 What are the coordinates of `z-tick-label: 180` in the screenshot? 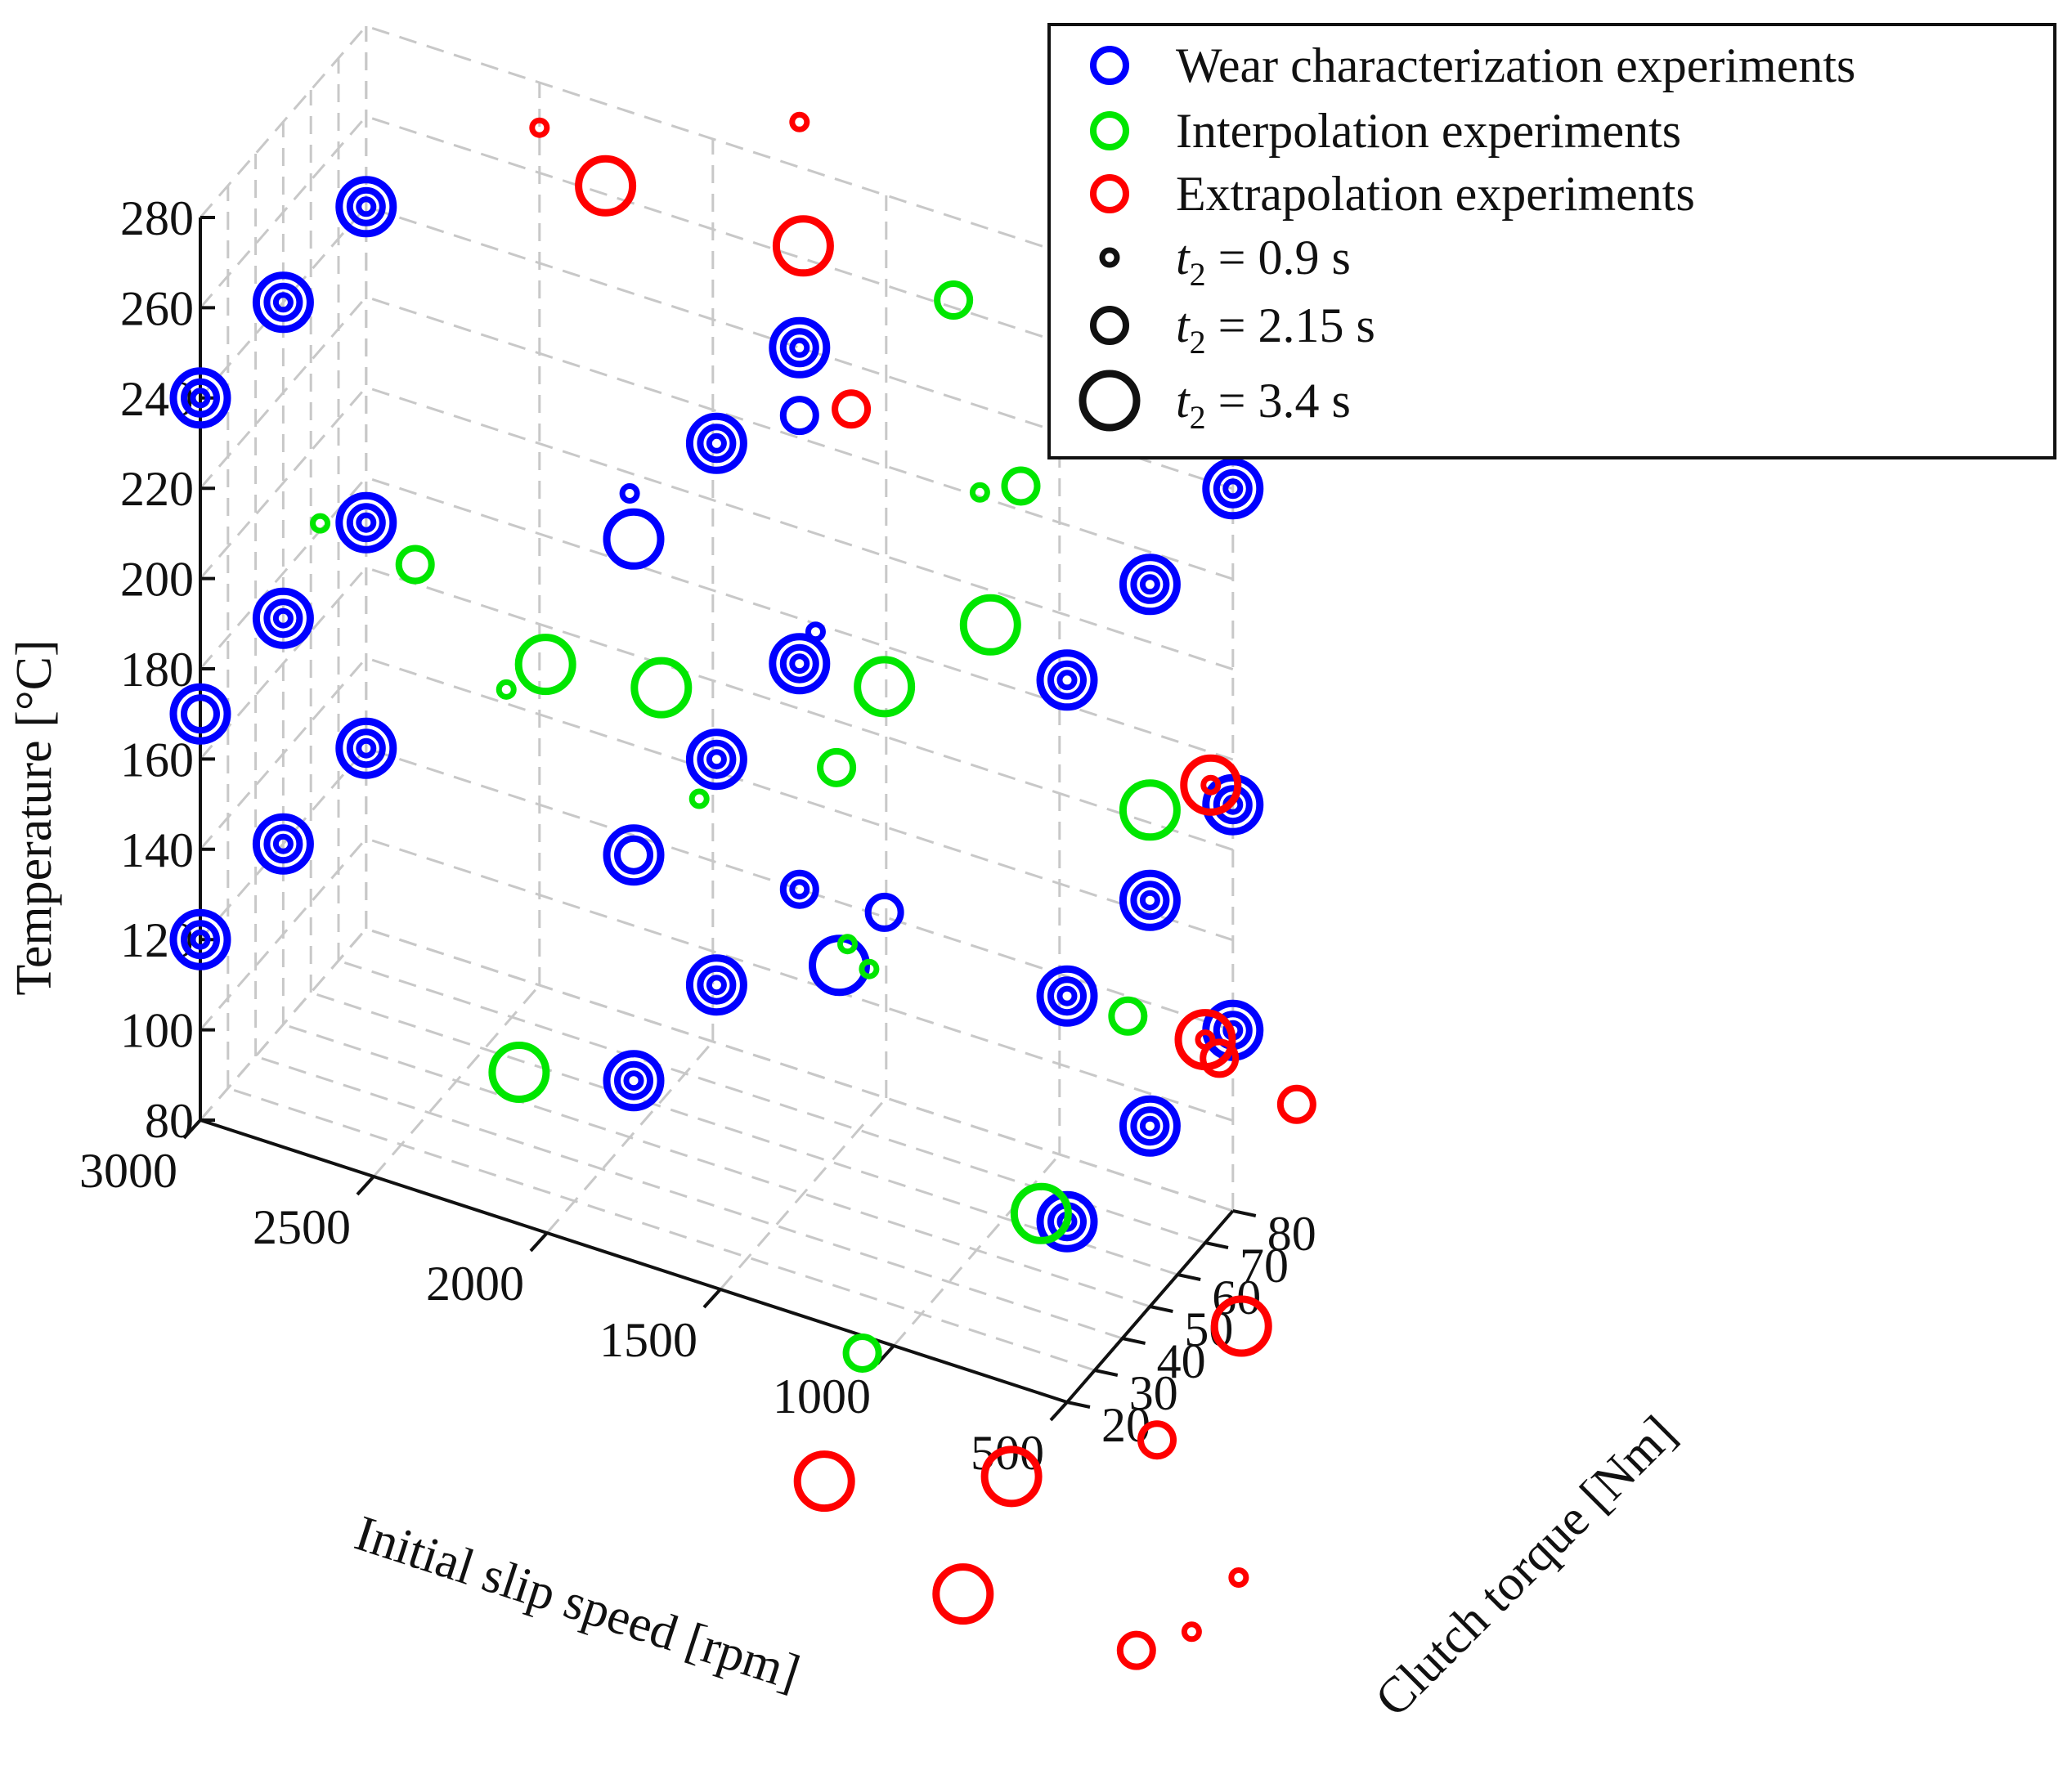 It's located at (157, 670).